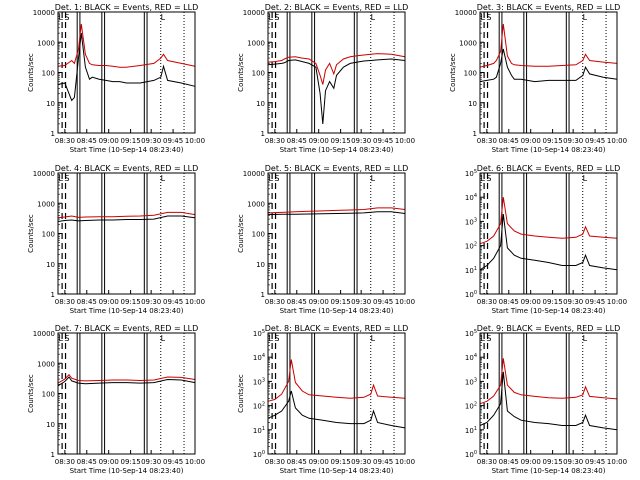  Describe the element at coordinates (549, 328) in the screenshot. I see `chart-title: Det. 9: BLACK = Events, RED = LLD` at that location.